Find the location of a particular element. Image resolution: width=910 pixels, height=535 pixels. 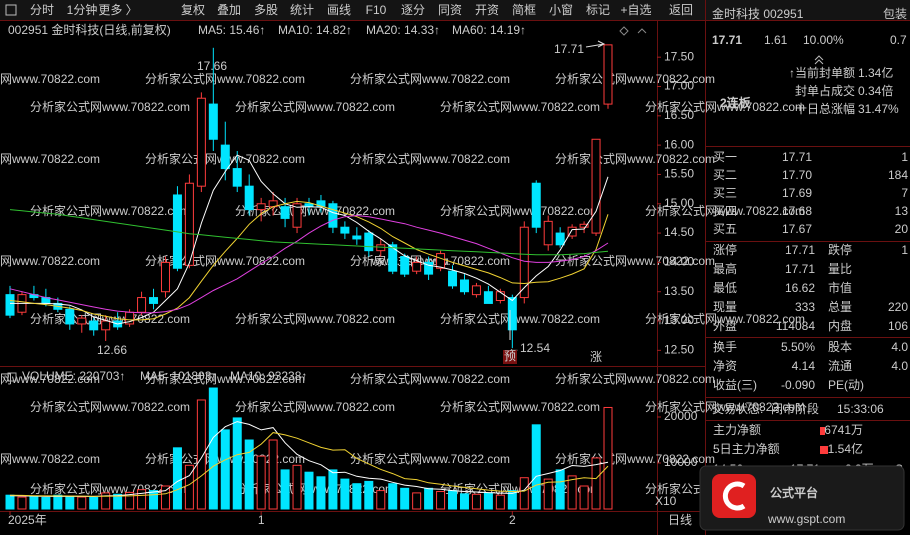

stat-label: 流通 is located at coordinates (840, 366).